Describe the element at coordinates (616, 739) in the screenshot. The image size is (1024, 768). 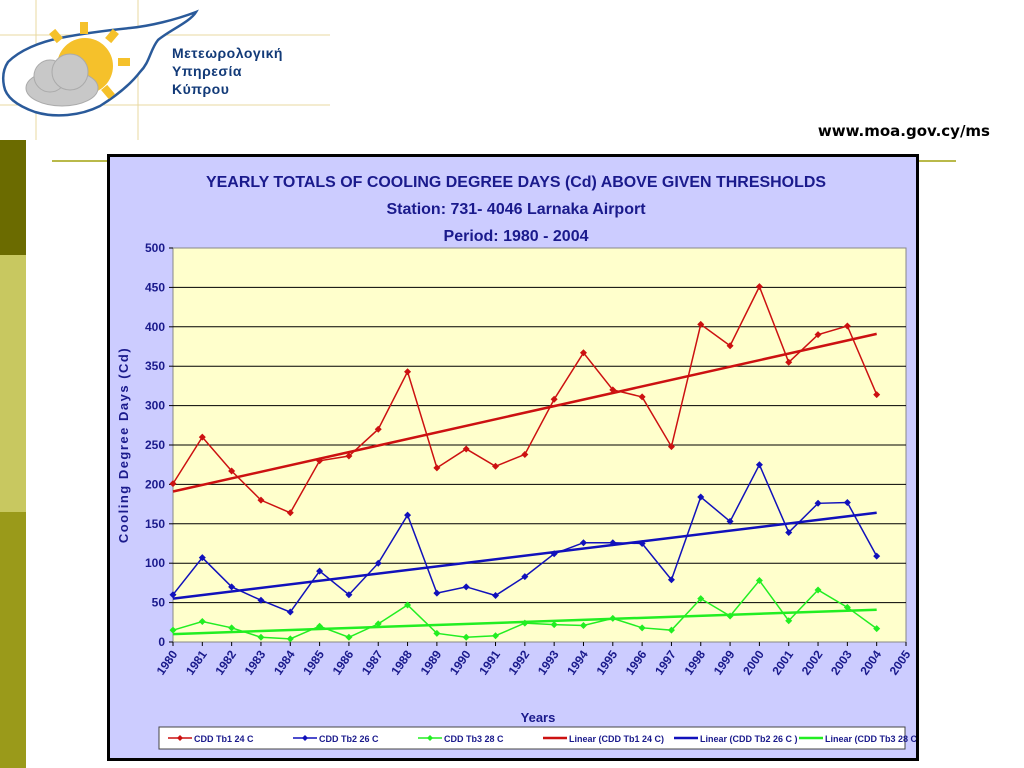
I see `legend-label: Linear (CDD Tb1 24 C)` at that location.